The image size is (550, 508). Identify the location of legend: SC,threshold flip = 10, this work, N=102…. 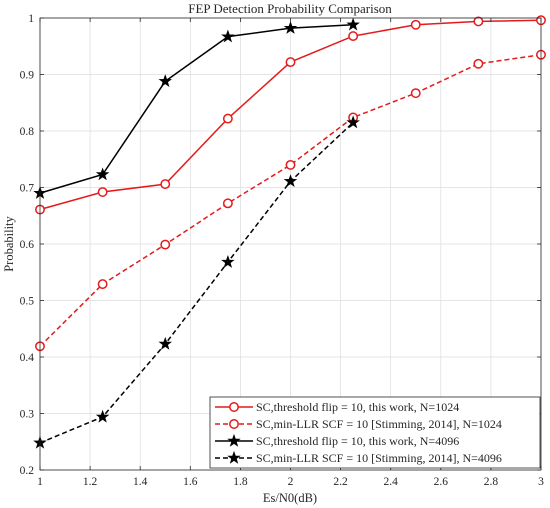
(375, 432).